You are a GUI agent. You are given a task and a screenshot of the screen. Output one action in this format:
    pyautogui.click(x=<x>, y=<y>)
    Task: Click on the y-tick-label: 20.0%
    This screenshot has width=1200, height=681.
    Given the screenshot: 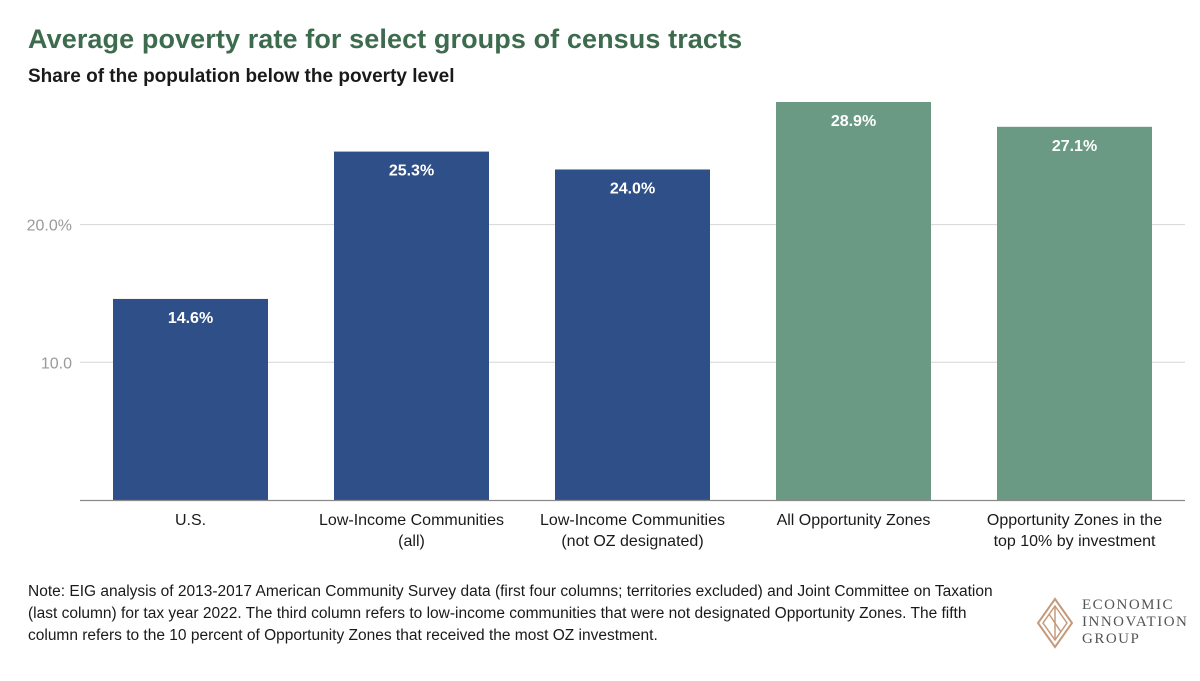 What is the action you would take?
    pyautogui.click(x=49, y=226)
    